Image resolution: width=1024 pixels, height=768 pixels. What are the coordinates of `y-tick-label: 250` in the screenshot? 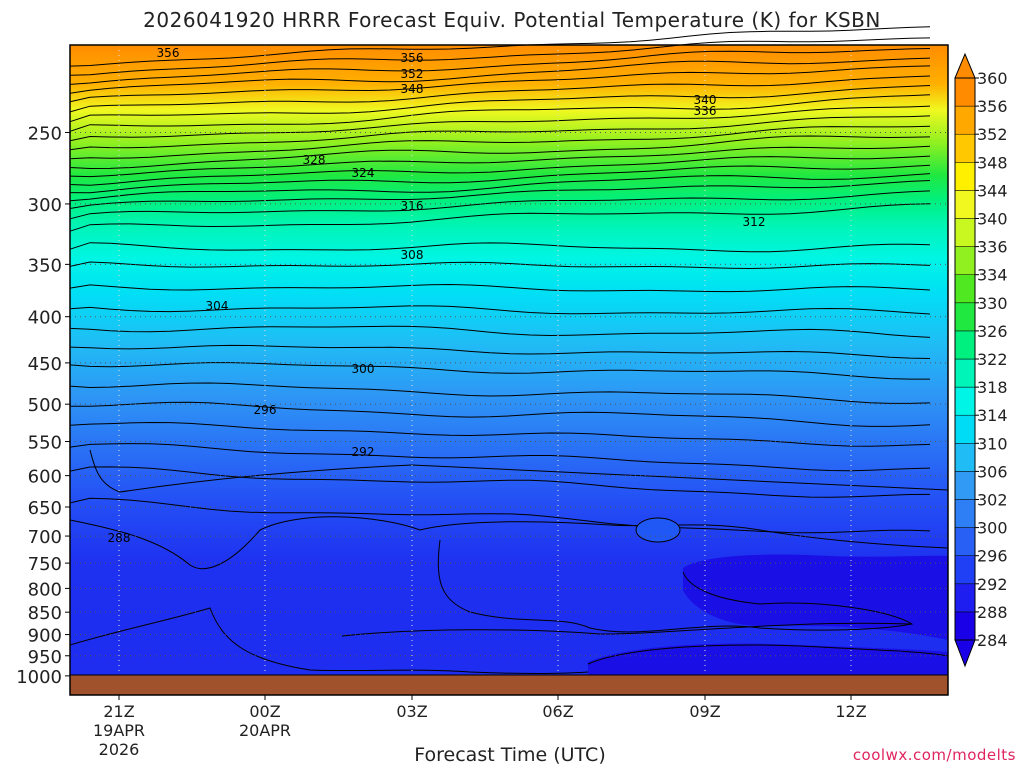 It's located at (45, 133).